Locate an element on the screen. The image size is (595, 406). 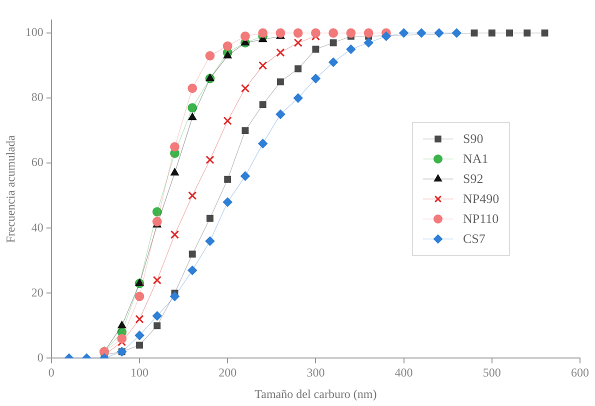
x-tick-label: 300 is located at coordinates (315, 373).